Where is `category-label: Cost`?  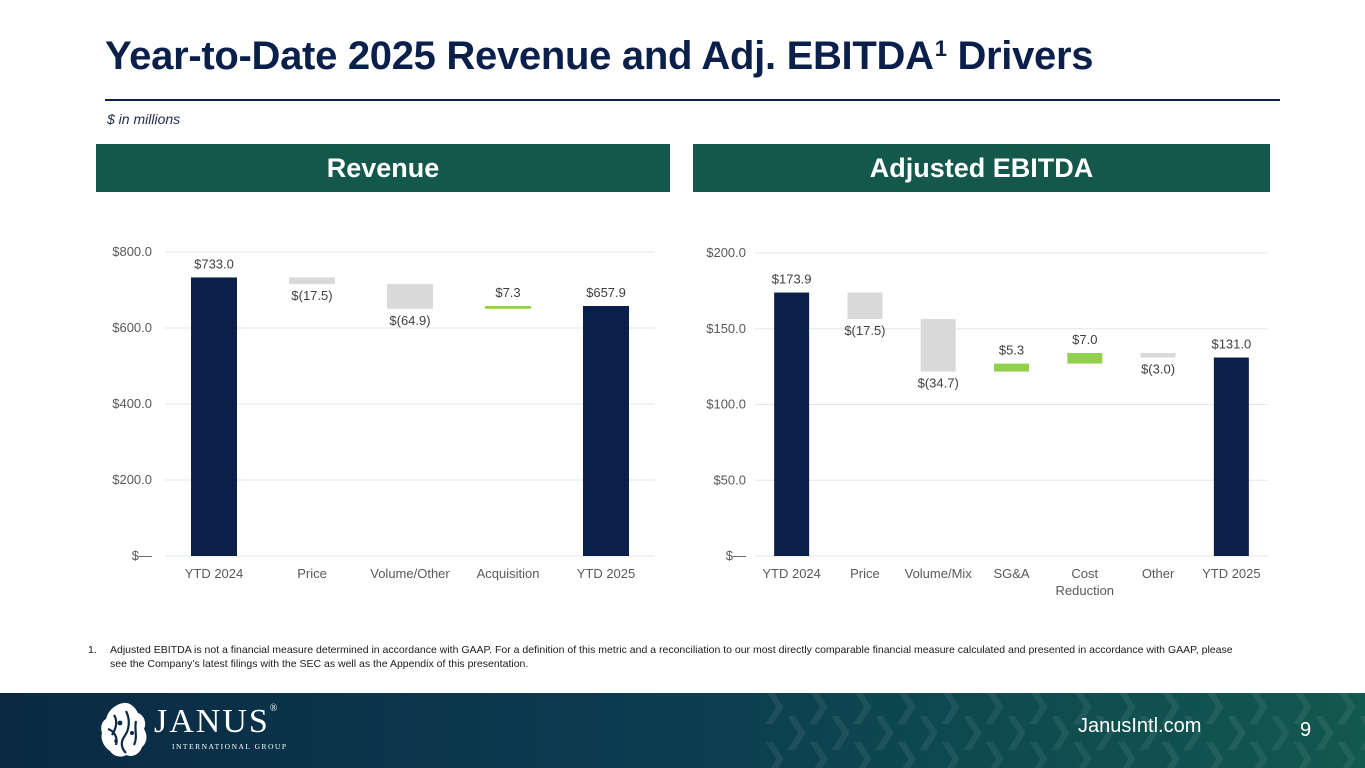
category-label: Cost is located at coordinates (1084, 573).